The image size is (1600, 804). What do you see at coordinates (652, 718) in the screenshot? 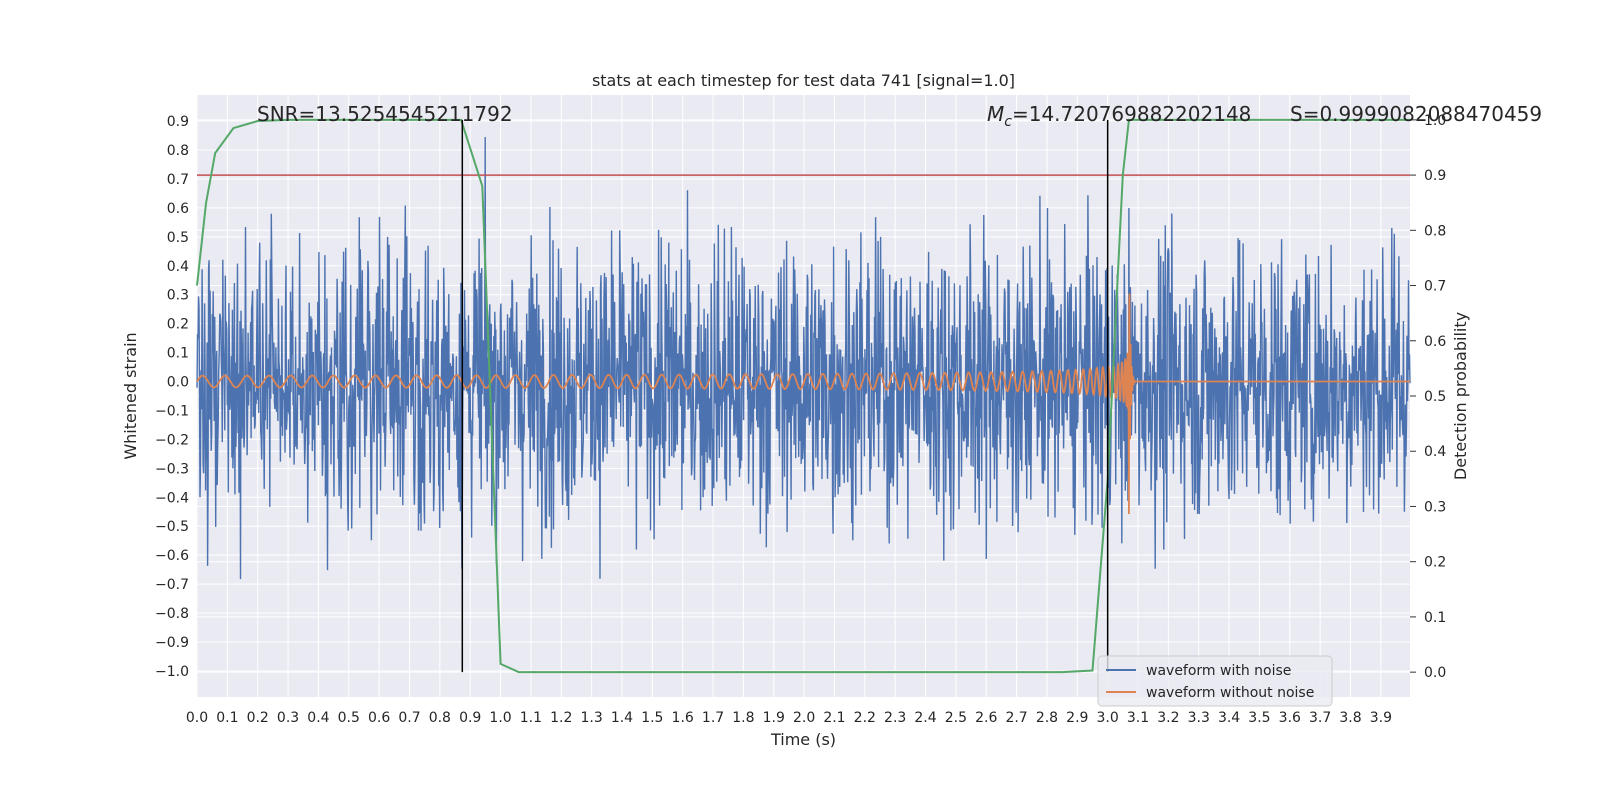
I see `x-tick-label: 1.5` at bounding box center [652, 718].